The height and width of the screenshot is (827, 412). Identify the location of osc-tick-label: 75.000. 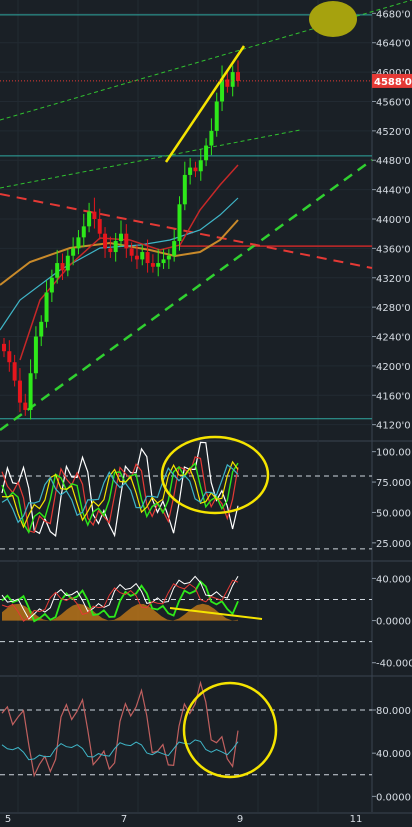
(393, 483).